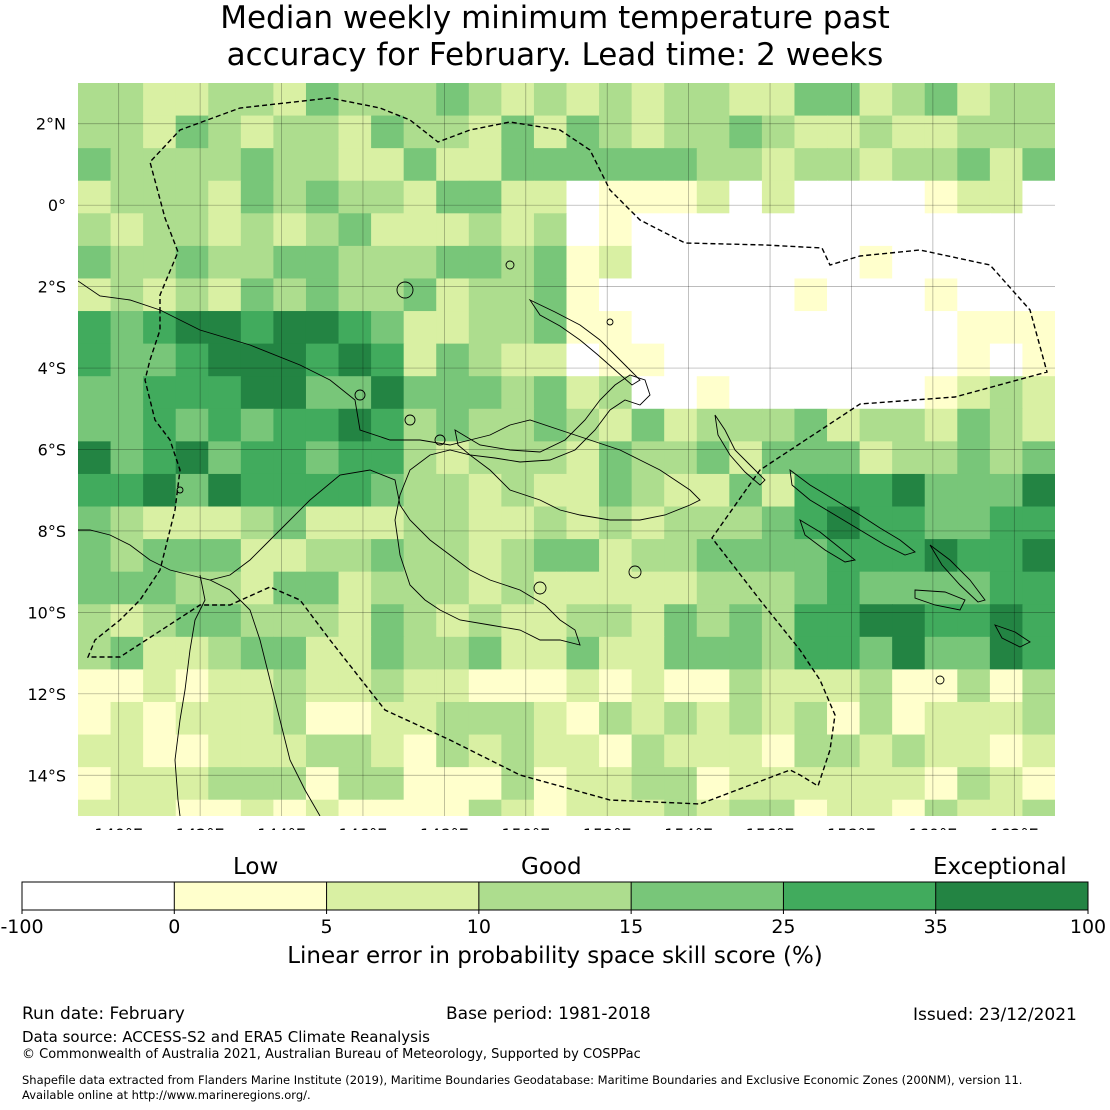 The height and width of the screenshot is (1110, 1110). What do you see at coordinates (52, 450) in the screenshot?
I see `latitude-label: 6°S` at bounding box center [52, 450].